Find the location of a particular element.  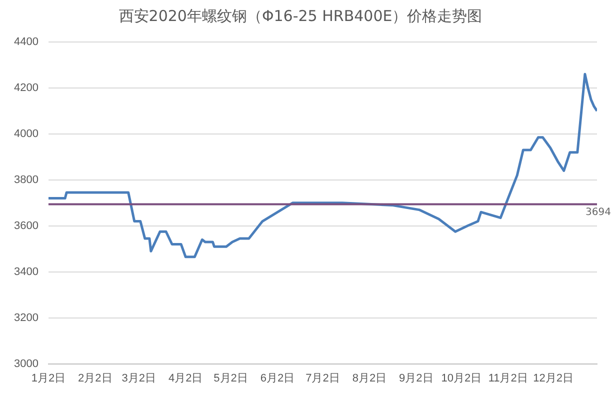

x-tick-label: 5月2日 is located at coordinates (231, 378).